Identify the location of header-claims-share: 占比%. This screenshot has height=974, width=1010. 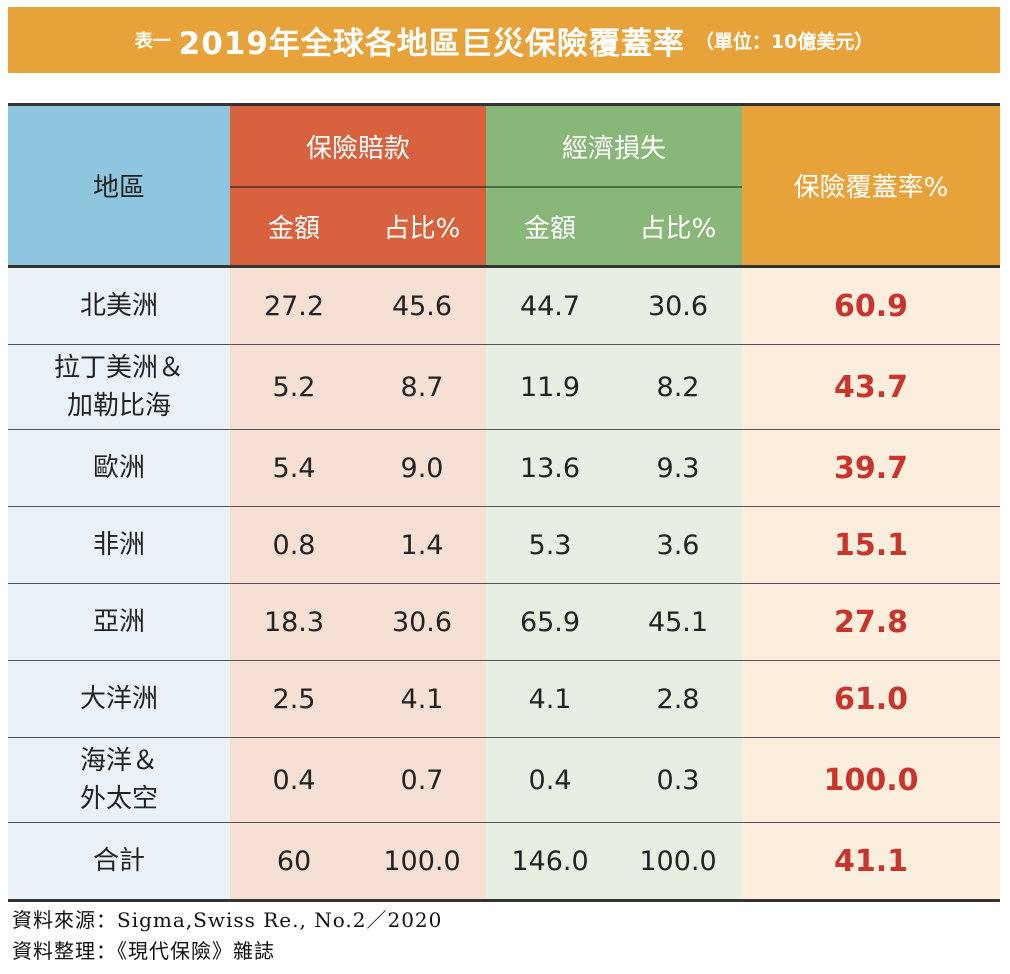
(422, 226).